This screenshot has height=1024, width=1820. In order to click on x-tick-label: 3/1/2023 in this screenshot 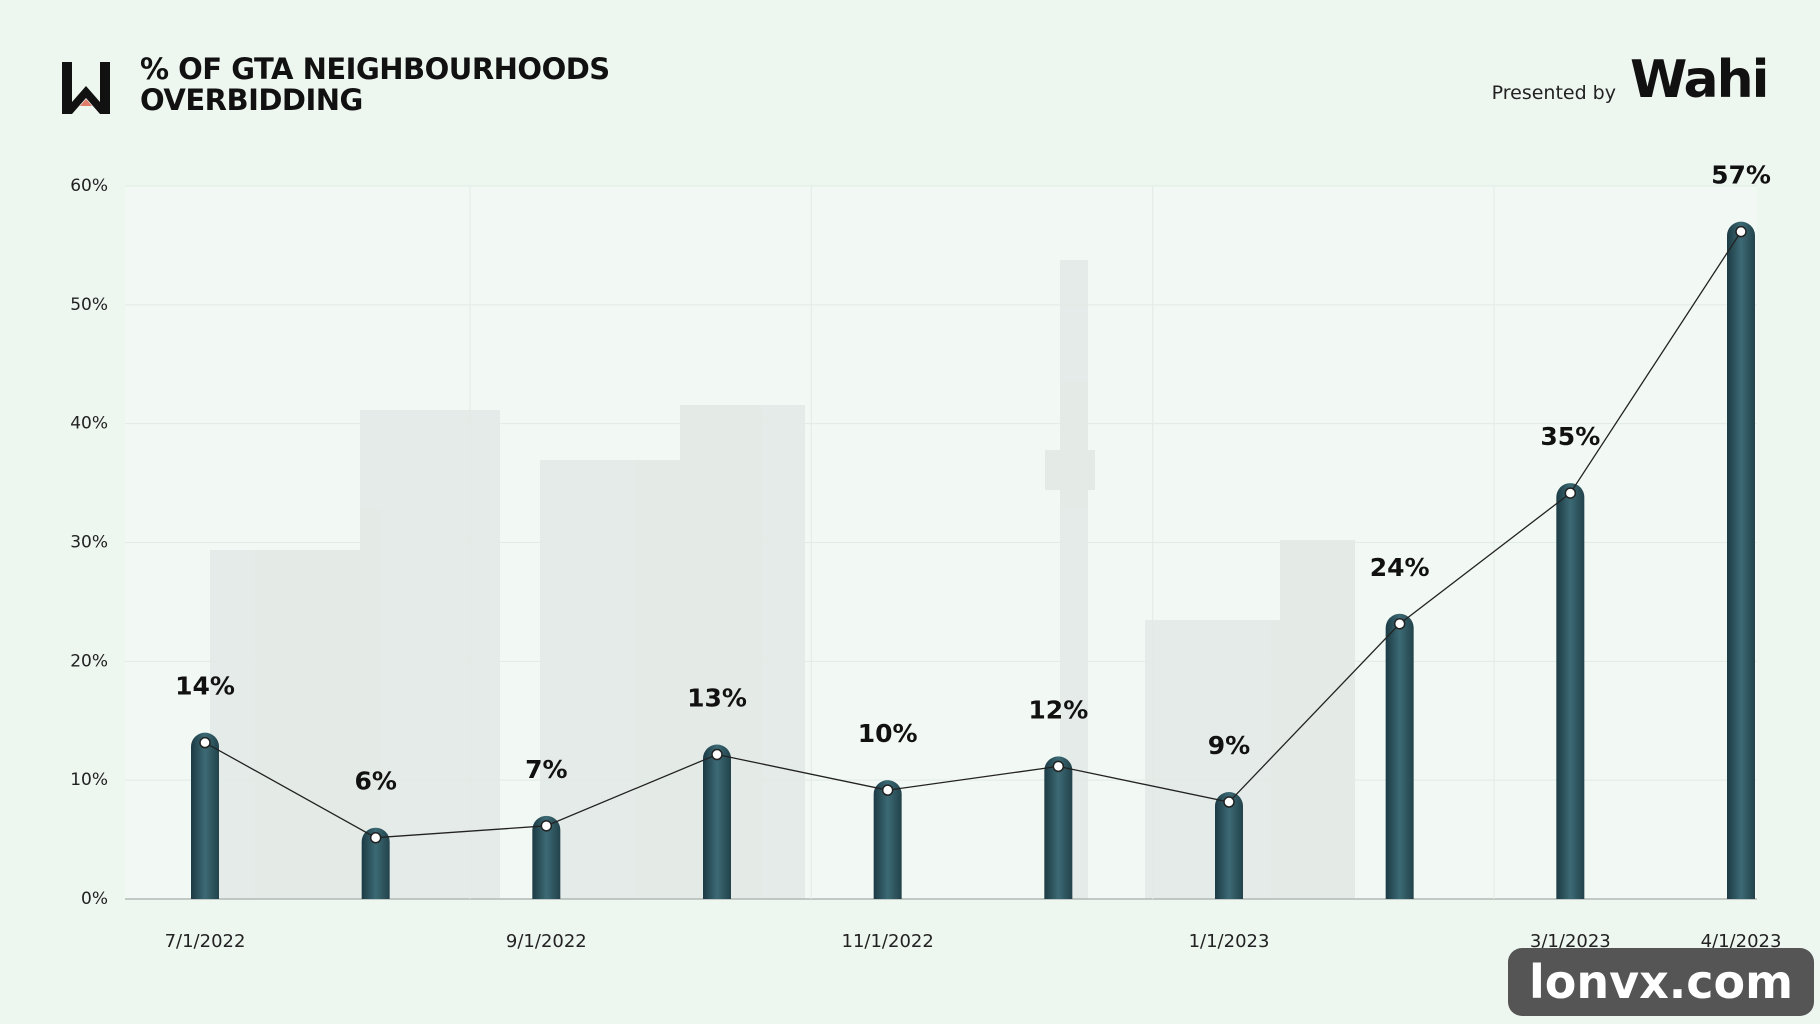, I will do `click(1570, 941)`.